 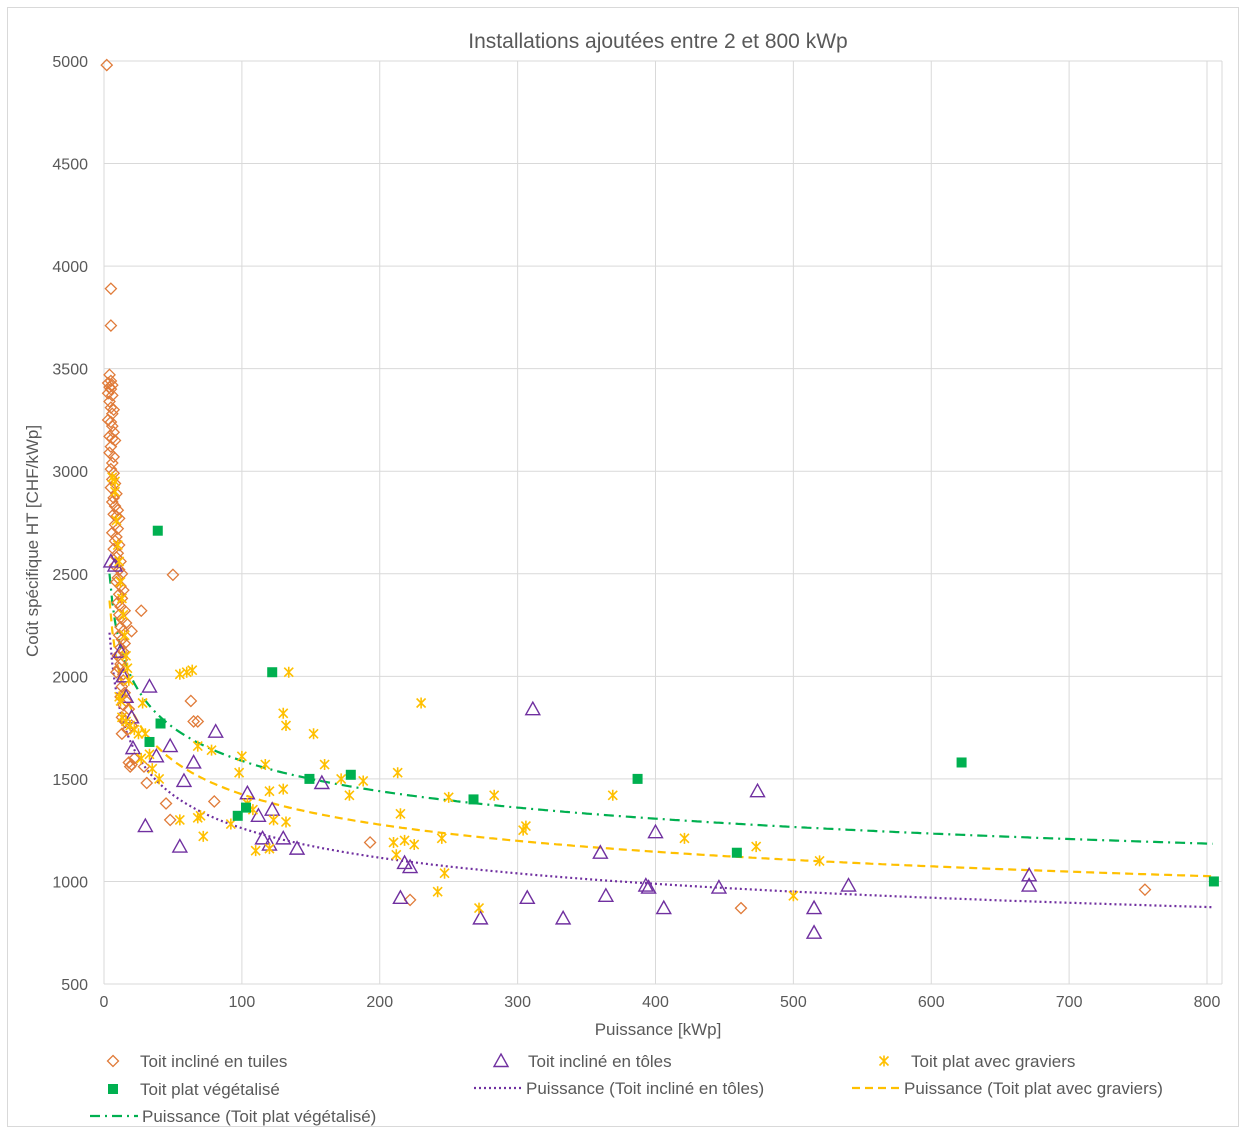 What do you see at coordinates (931, 1002) in the screenshot?
I see `x-tick-label: 600` at bounding box center [931, 1002].